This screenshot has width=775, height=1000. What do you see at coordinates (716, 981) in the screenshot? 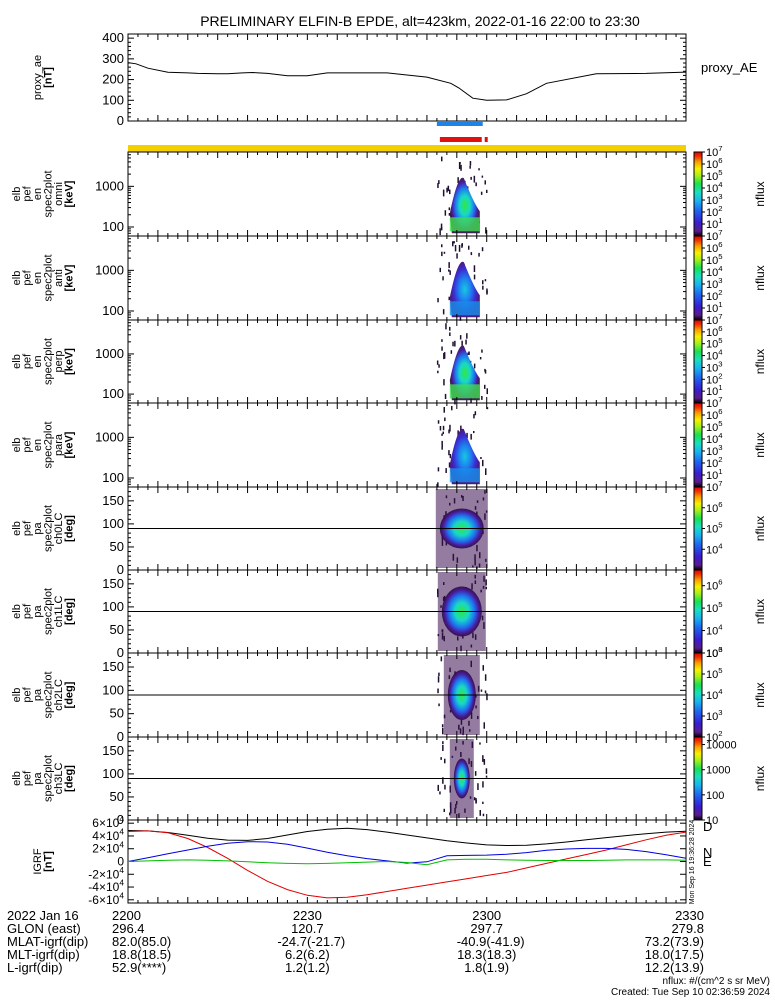
I see `units-note: nflux: #/(cm^2 s sr MeV)` at bounding box center [716, 981].